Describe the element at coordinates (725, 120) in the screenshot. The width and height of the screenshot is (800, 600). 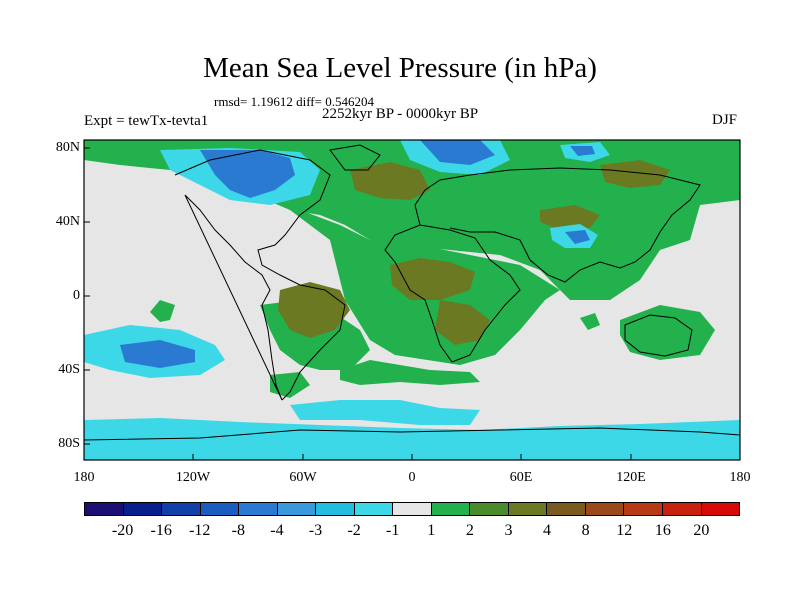
I see `season-label: DJF` at that location.